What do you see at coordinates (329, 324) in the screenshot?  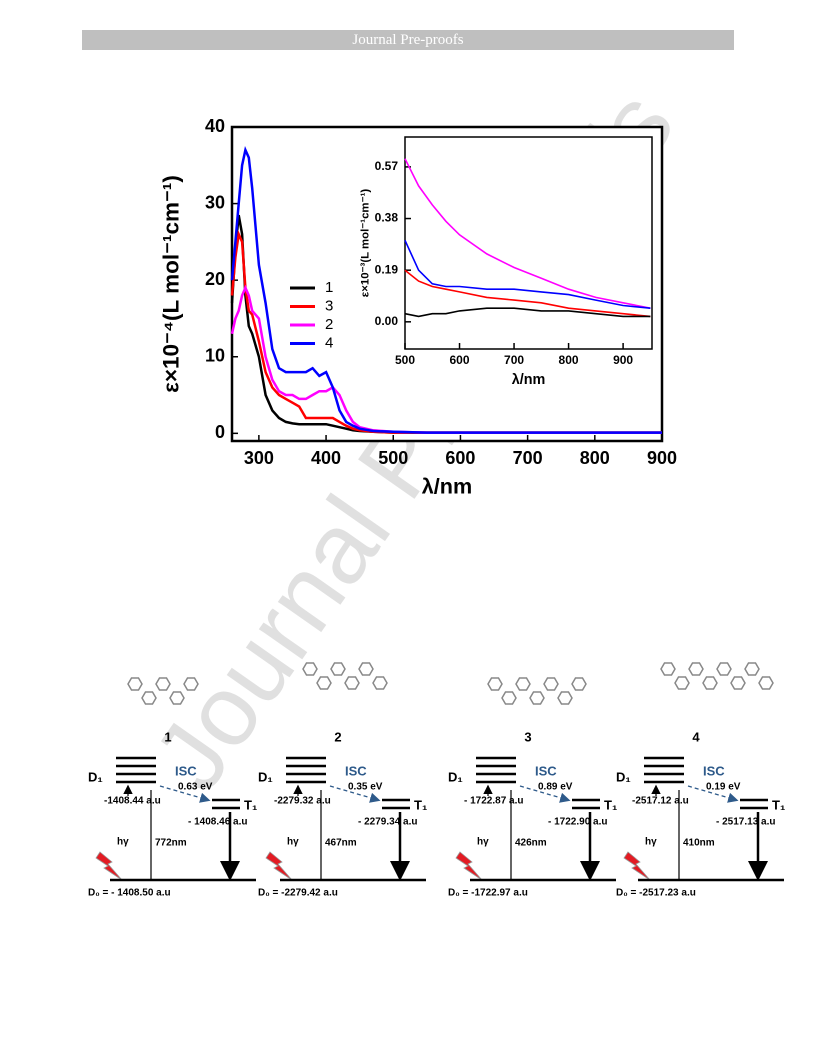 I see `legend-label: 2` at bounding box center [329, 324].